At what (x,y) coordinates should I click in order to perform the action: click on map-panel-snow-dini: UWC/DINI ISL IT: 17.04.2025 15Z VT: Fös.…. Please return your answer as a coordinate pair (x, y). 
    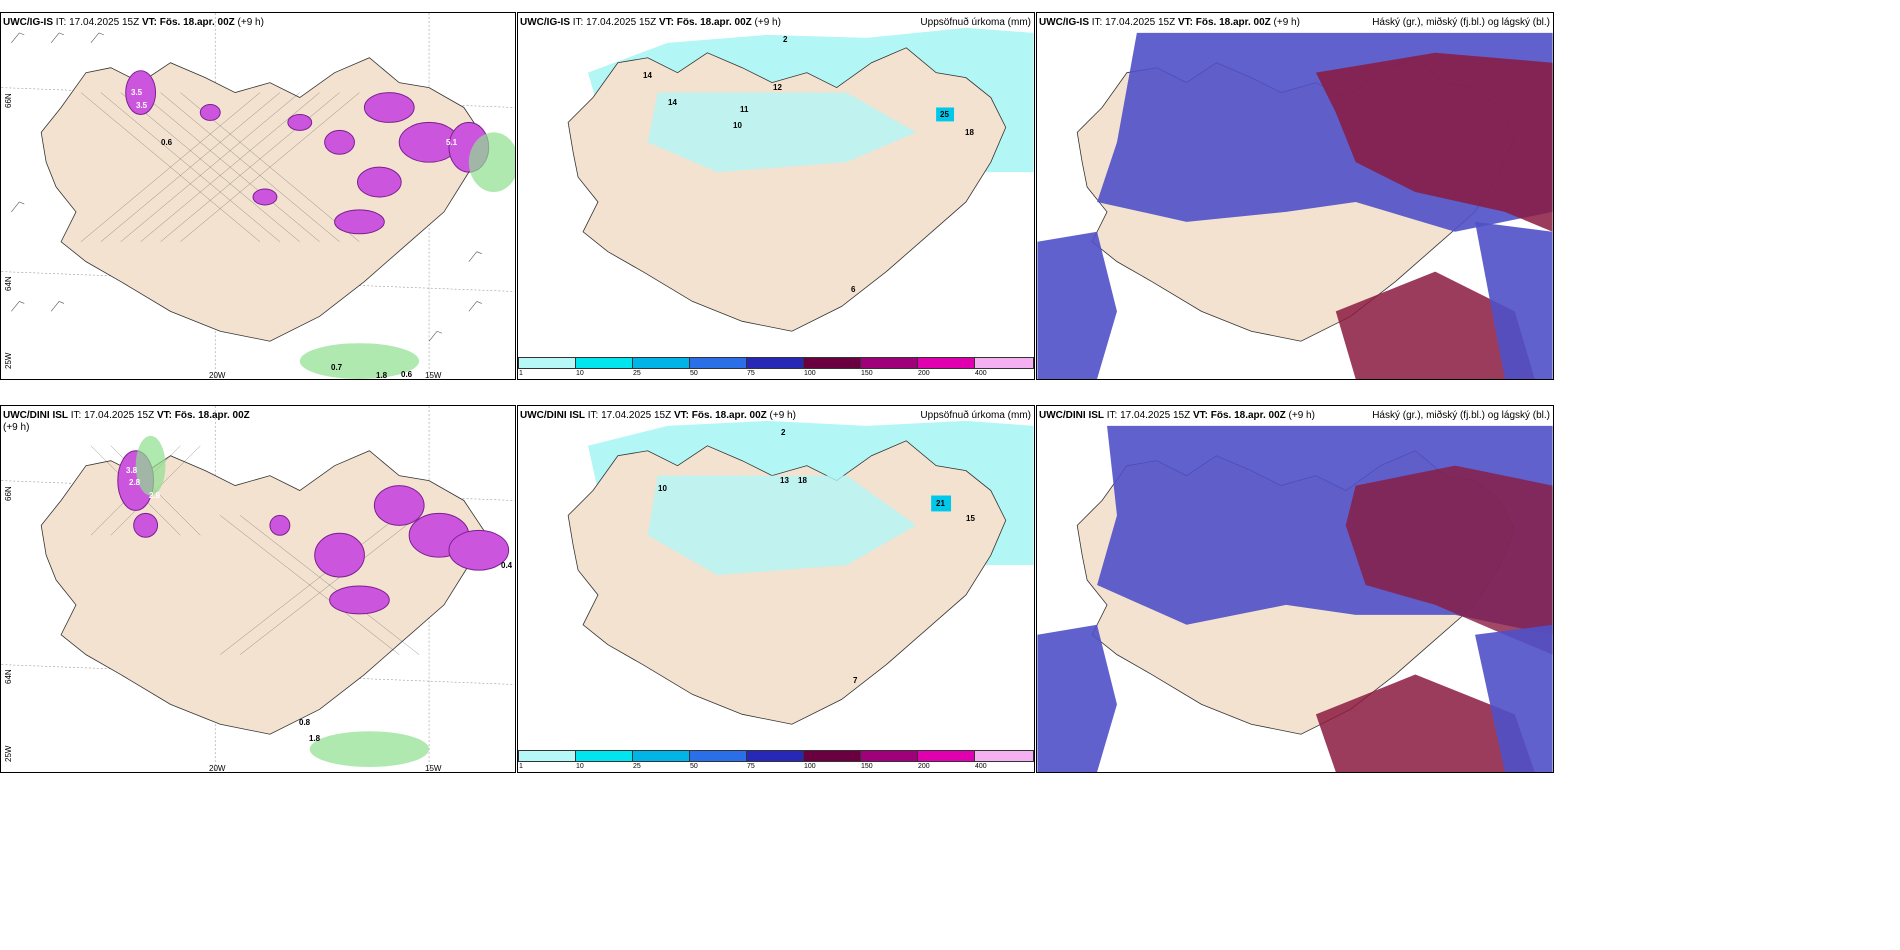
    Looking at the image, I should click on (258, 589).